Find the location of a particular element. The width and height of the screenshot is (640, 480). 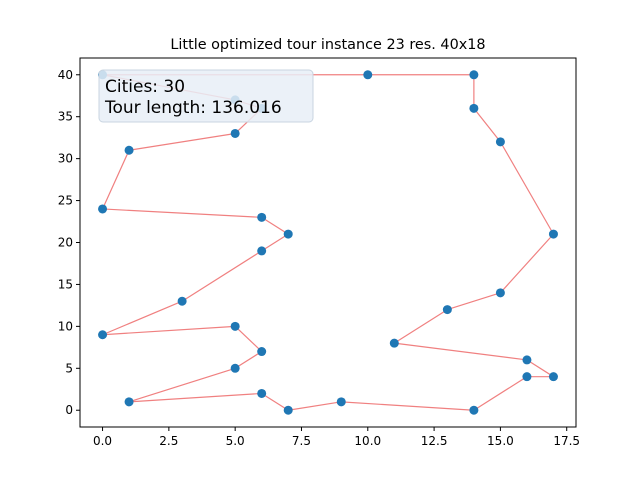

x-tick-label: 2.5 is located at coordinates (168, 441).